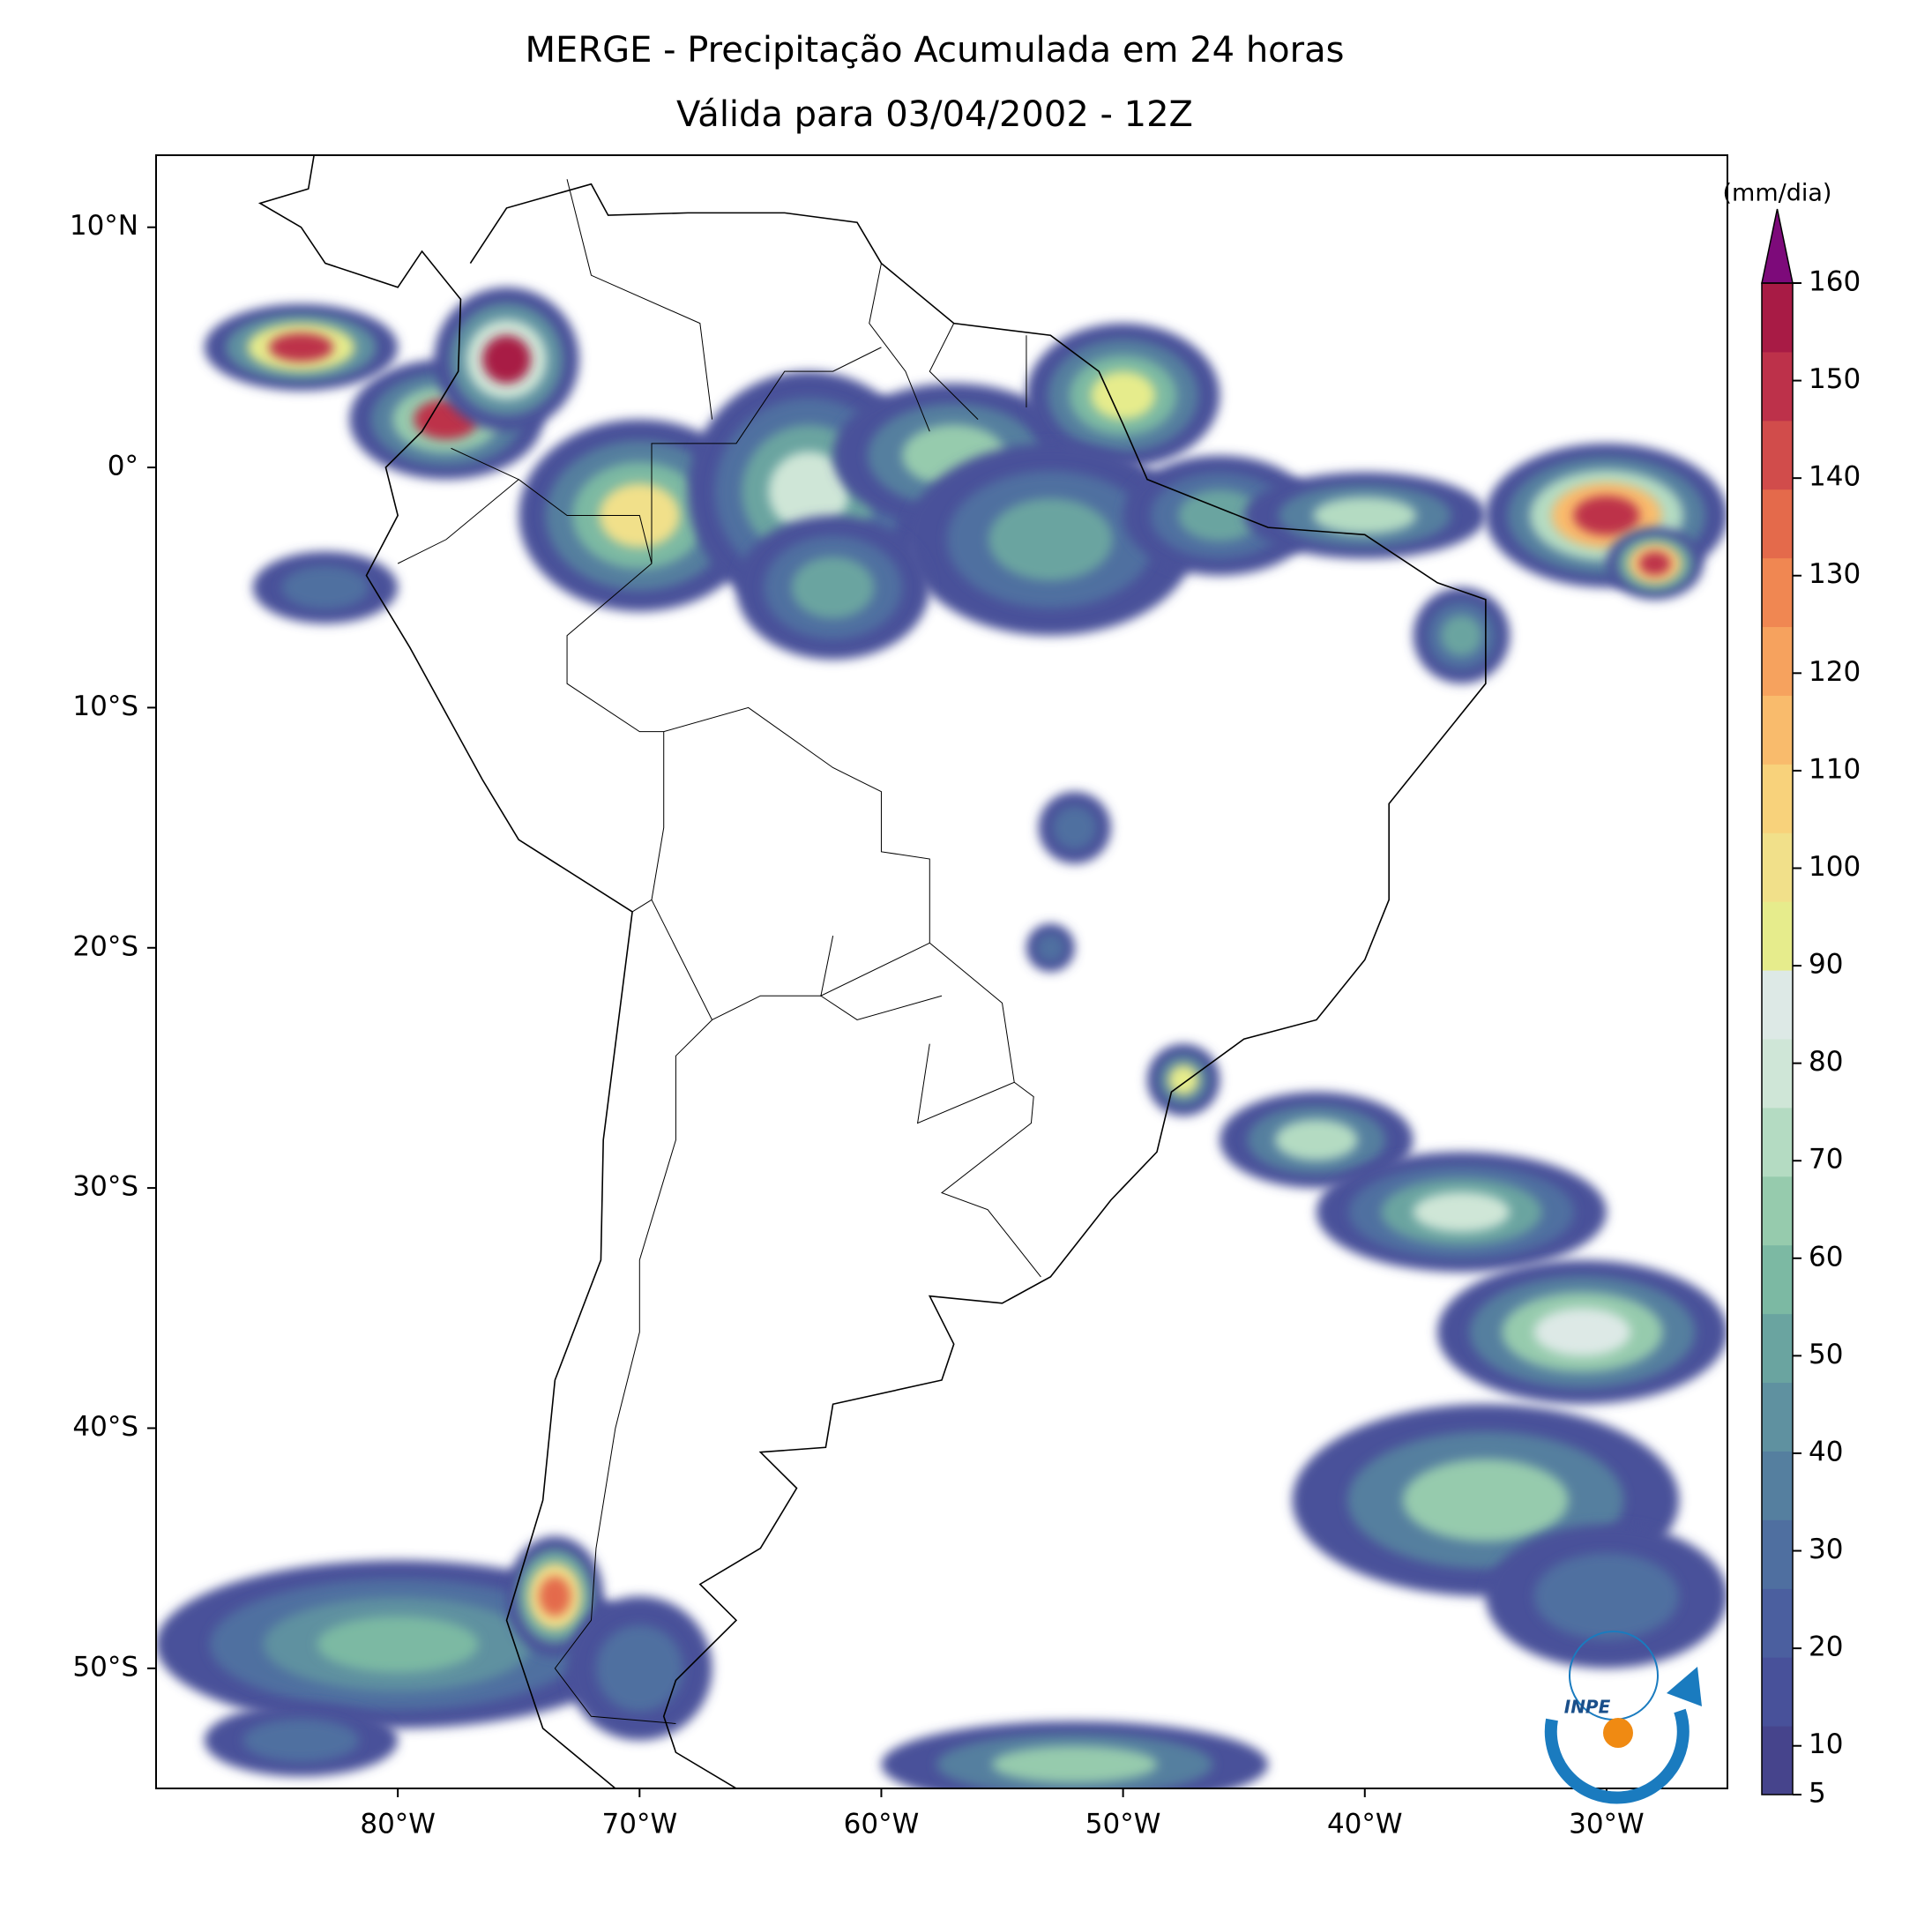 This screenshot has width=1932, height=1911. Describe the element at coordinates (882, 1824) in the screenshot. I see `x-tick-label: 60°W` at that location.